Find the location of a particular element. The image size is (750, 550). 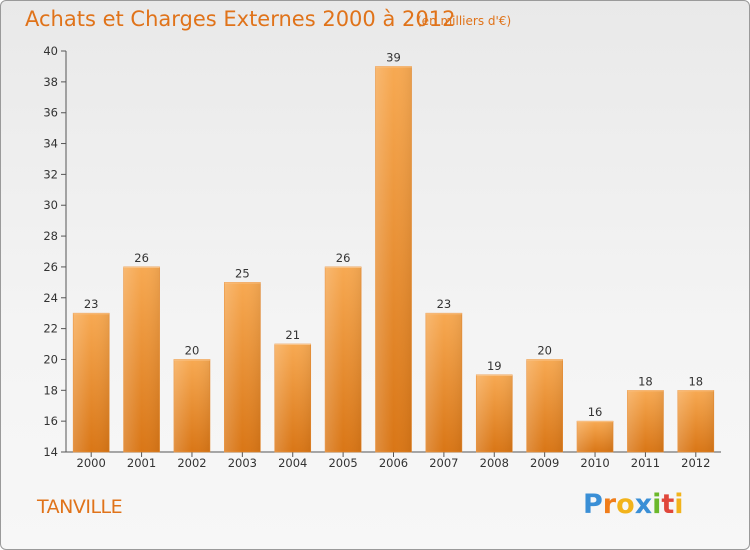

logo-letter: P is located at coordinates (593, 504).